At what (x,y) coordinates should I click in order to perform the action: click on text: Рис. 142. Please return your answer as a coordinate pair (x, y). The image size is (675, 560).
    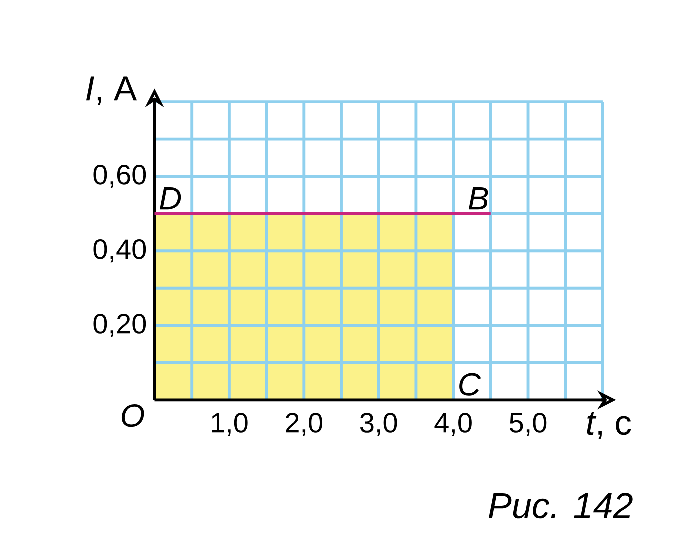
    Looking at the image, I should click on (560, 506).